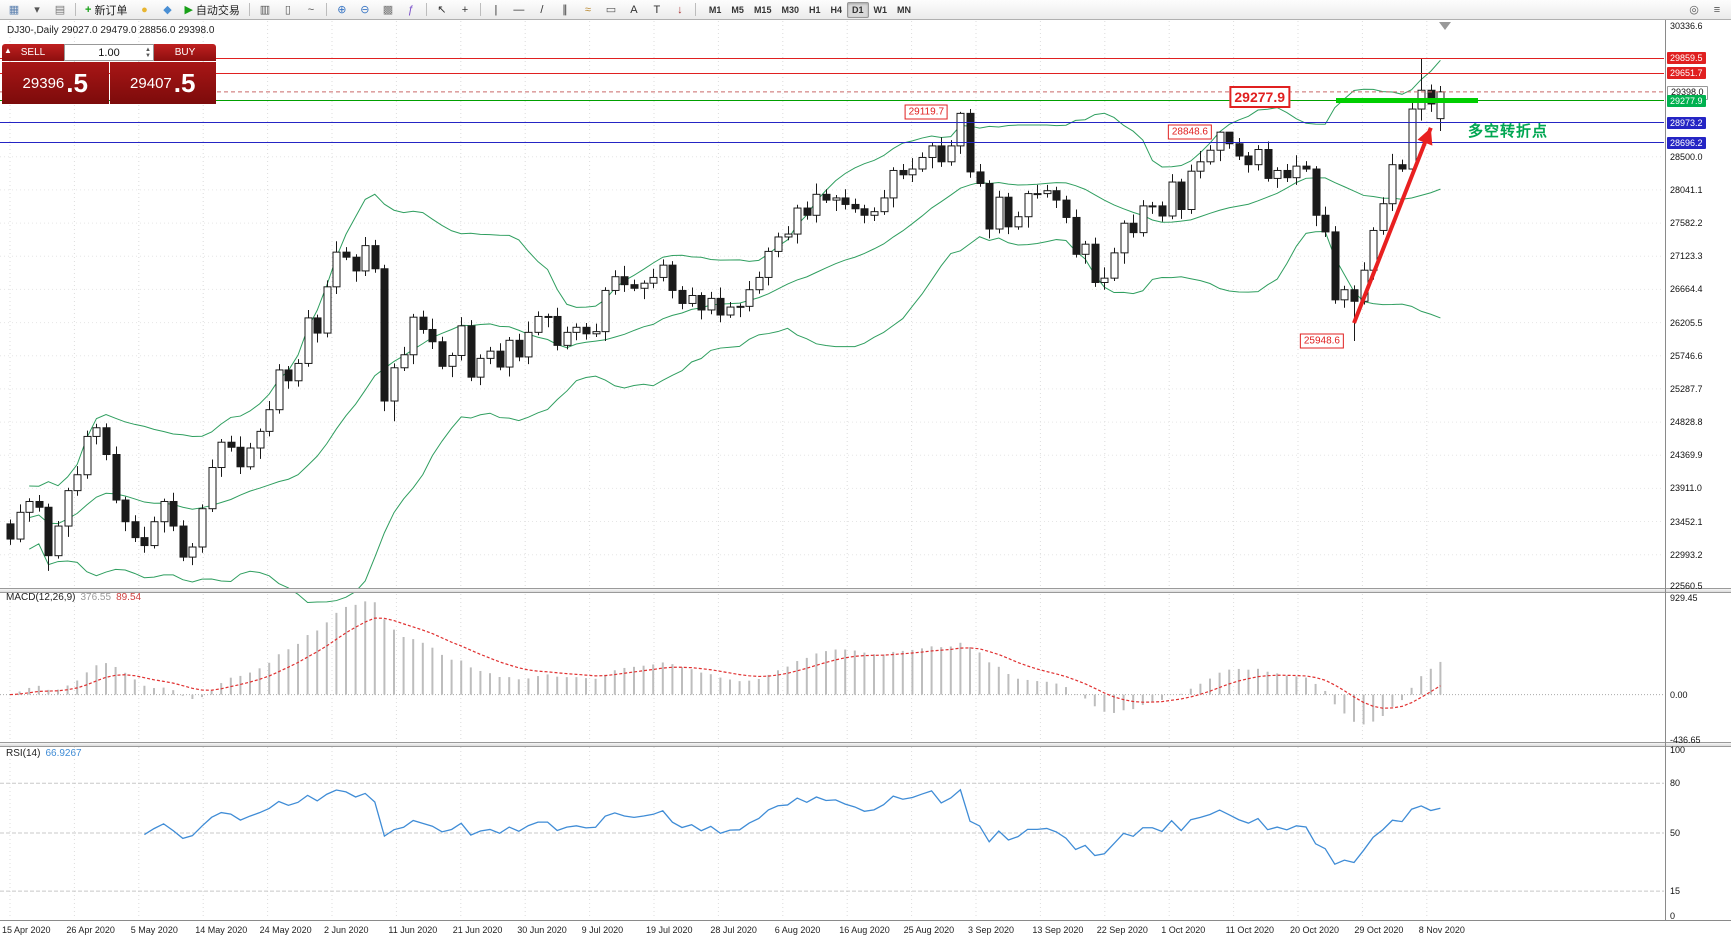  What do you see at coordinates (1259, 96) in the screenshot?
I see `price-callout-29277.9: 29277.9` at bounding box center [1259, 96].